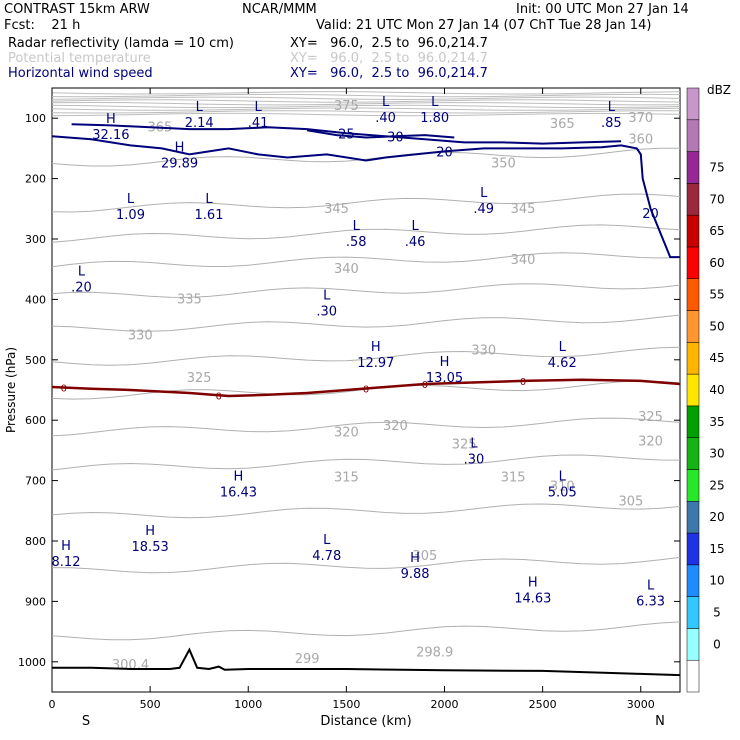  Describe the element at coordinates (716, 199) in the screenshot. I see `colorbar-level: 70` at that location.